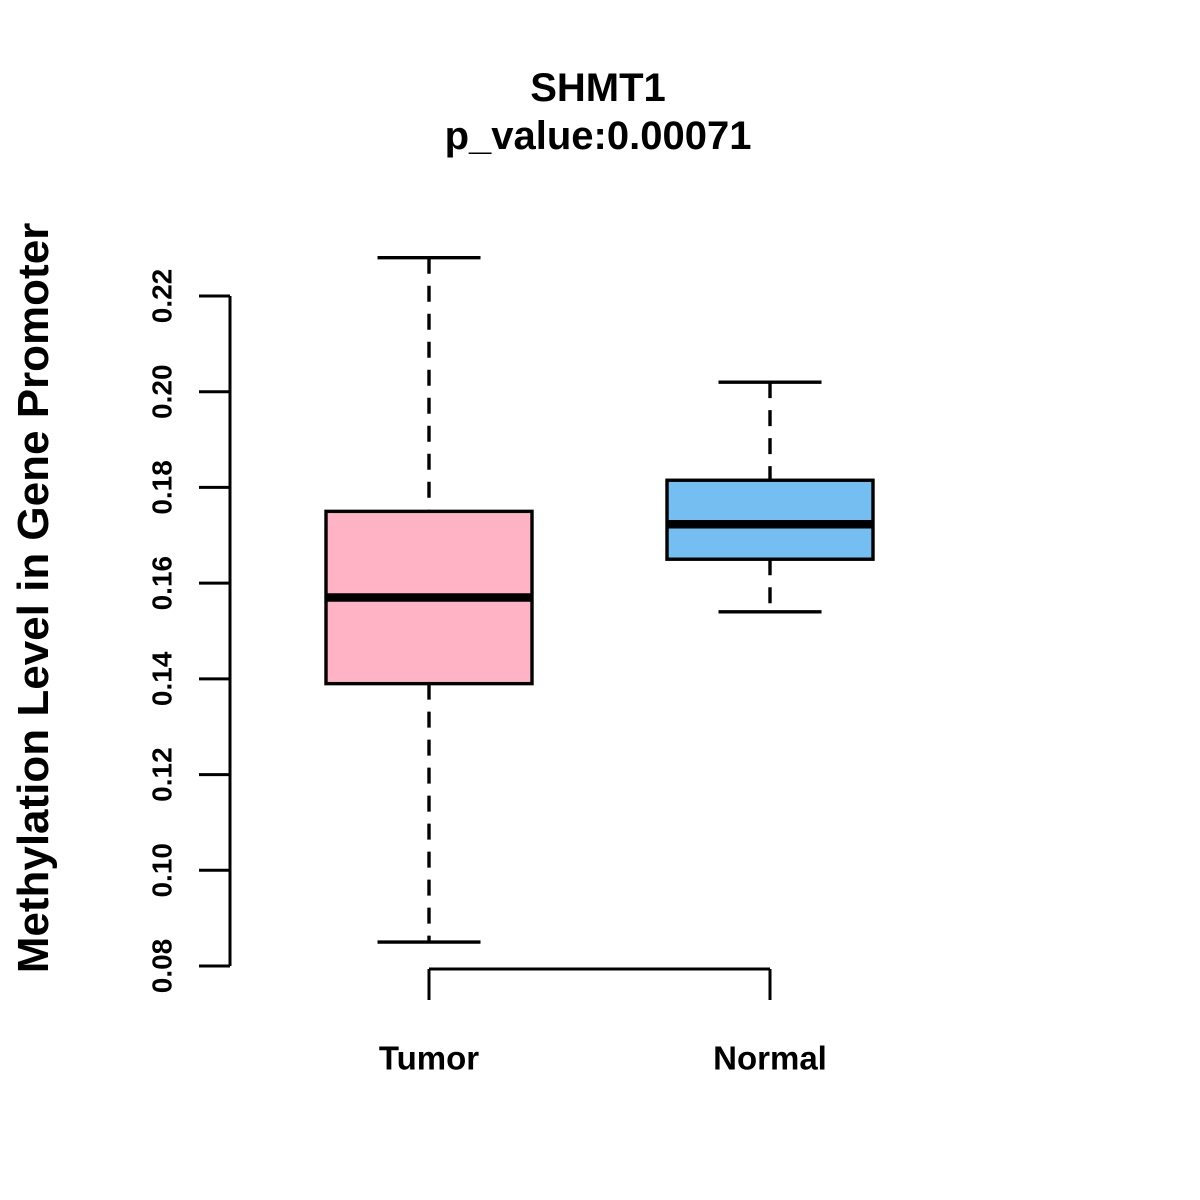  I want to click on x-category-label-tumor: Tumor, so click(429, 1058).